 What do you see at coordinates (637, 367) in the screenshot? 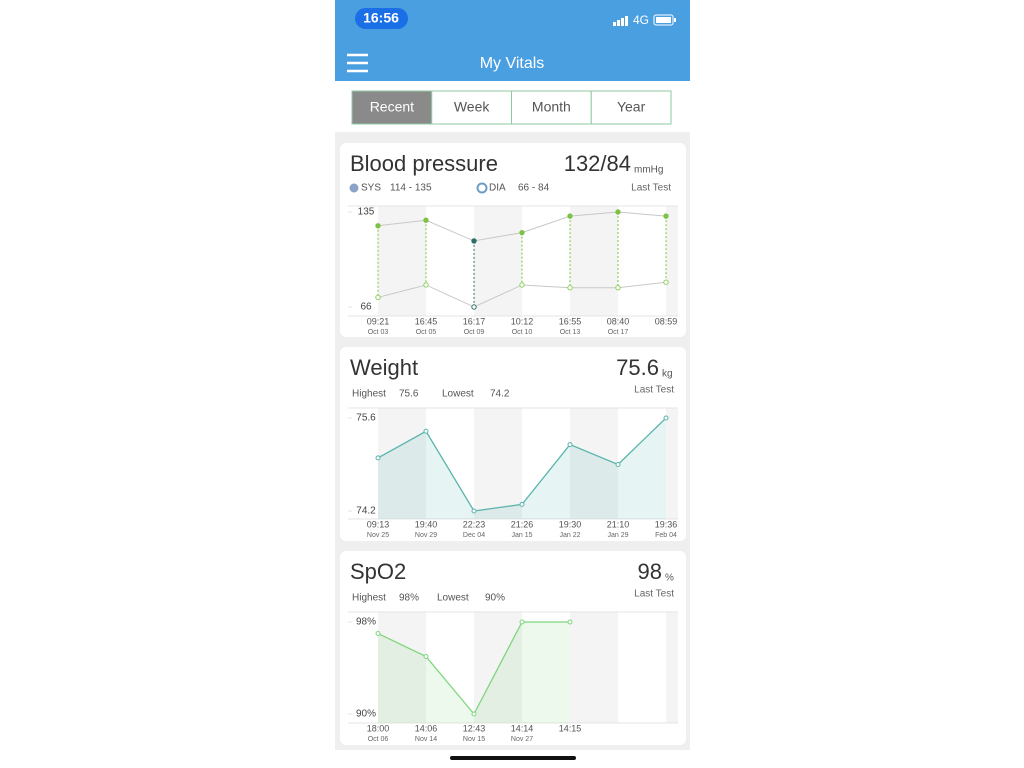
I see `reading: 75.6` at bounding box center [637, 367].